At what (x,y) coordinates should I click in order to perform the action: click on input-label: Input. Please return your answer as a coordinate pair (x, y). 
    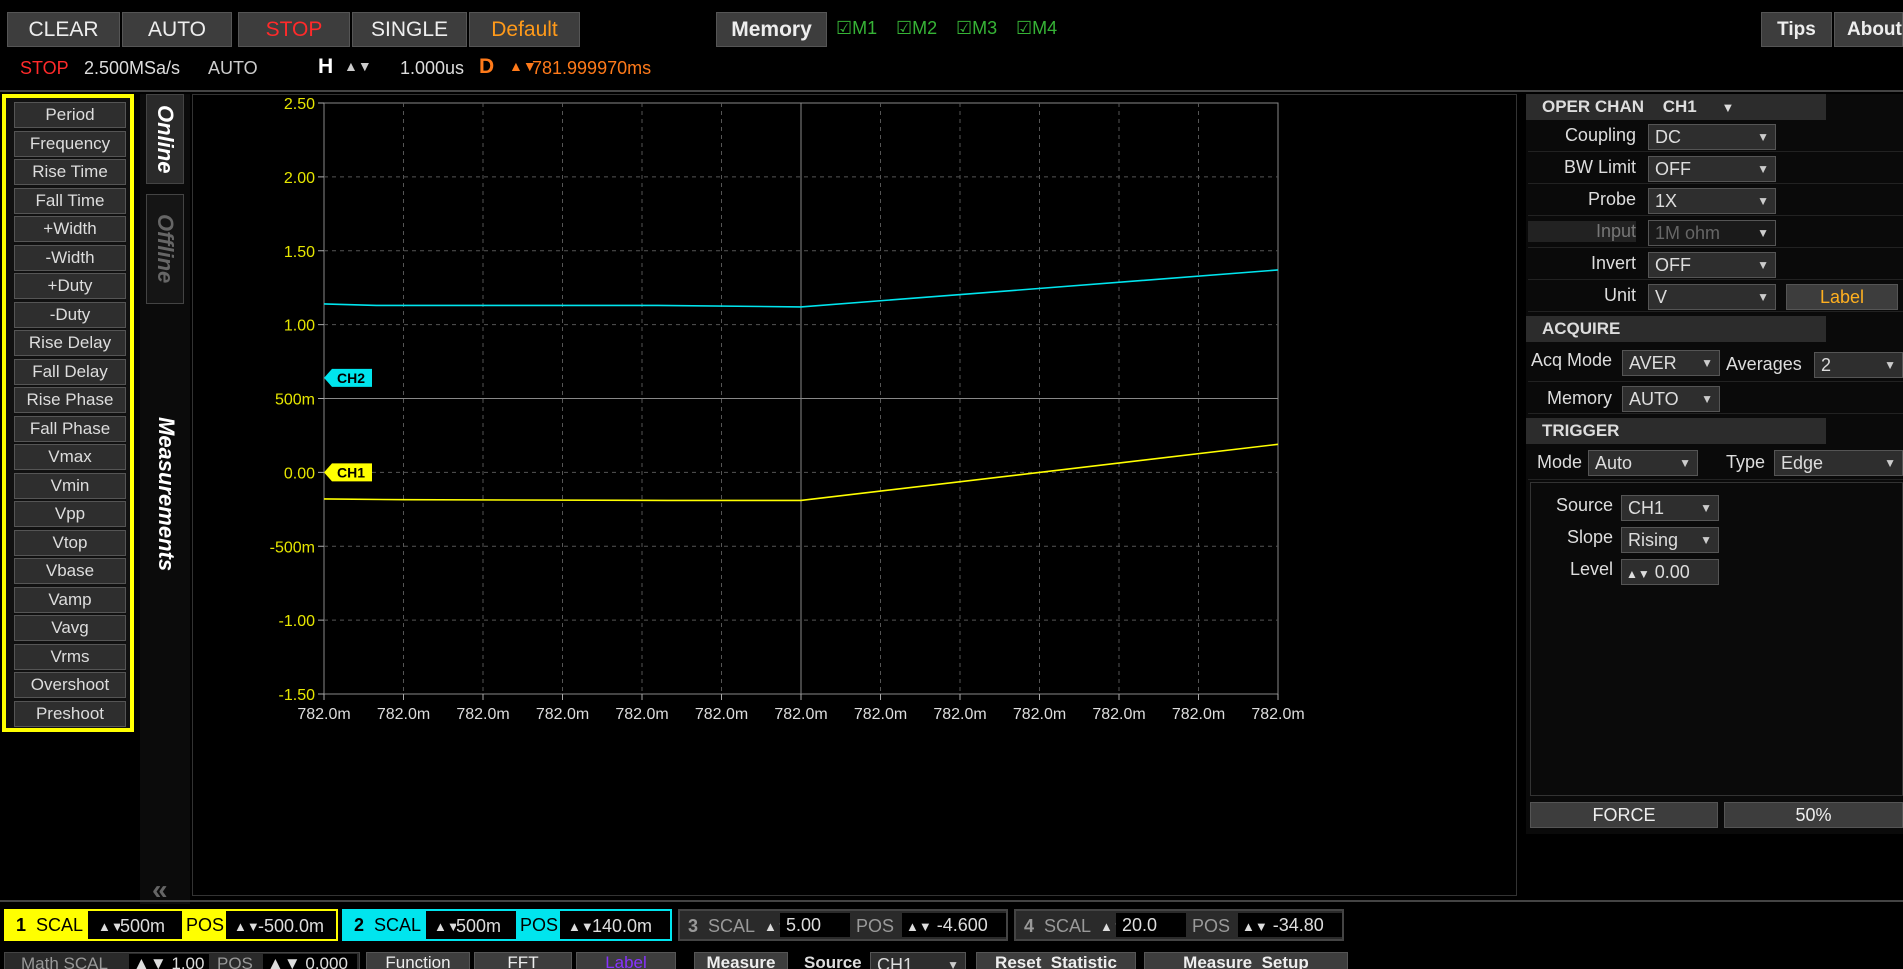
    Looking at the image, I should click on (1582, 231).